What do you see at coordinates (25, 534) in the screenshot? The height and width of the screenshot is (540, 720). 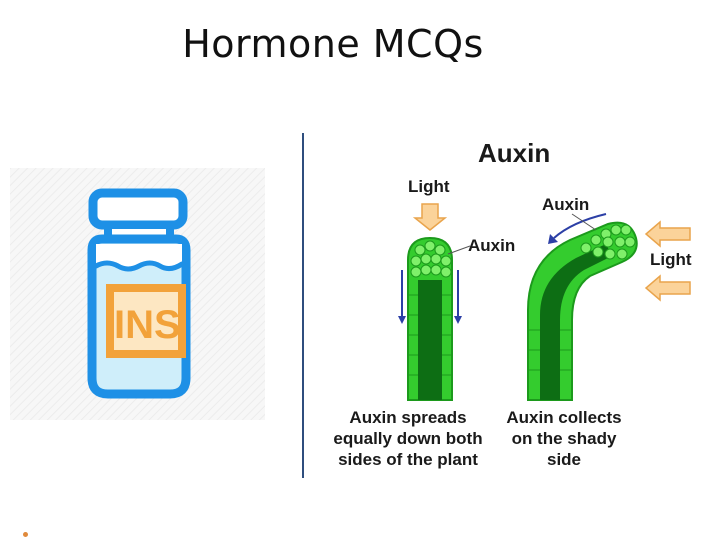 I see `bullet-dot` at bounding box center [25, 534].